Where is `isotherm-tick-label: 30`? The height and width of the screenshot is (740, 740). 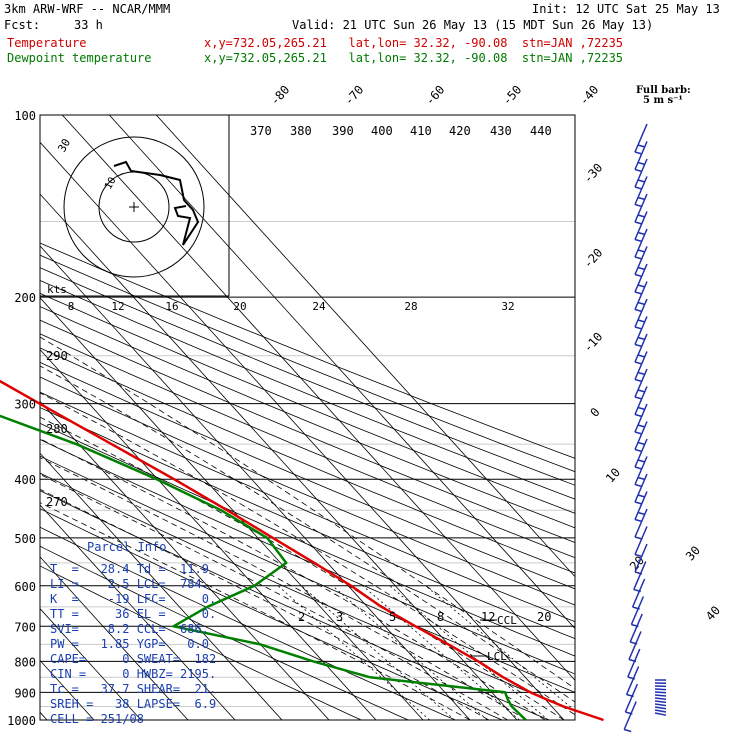 isotherm-tick-label: 30 is located at coordinates (693, 553).